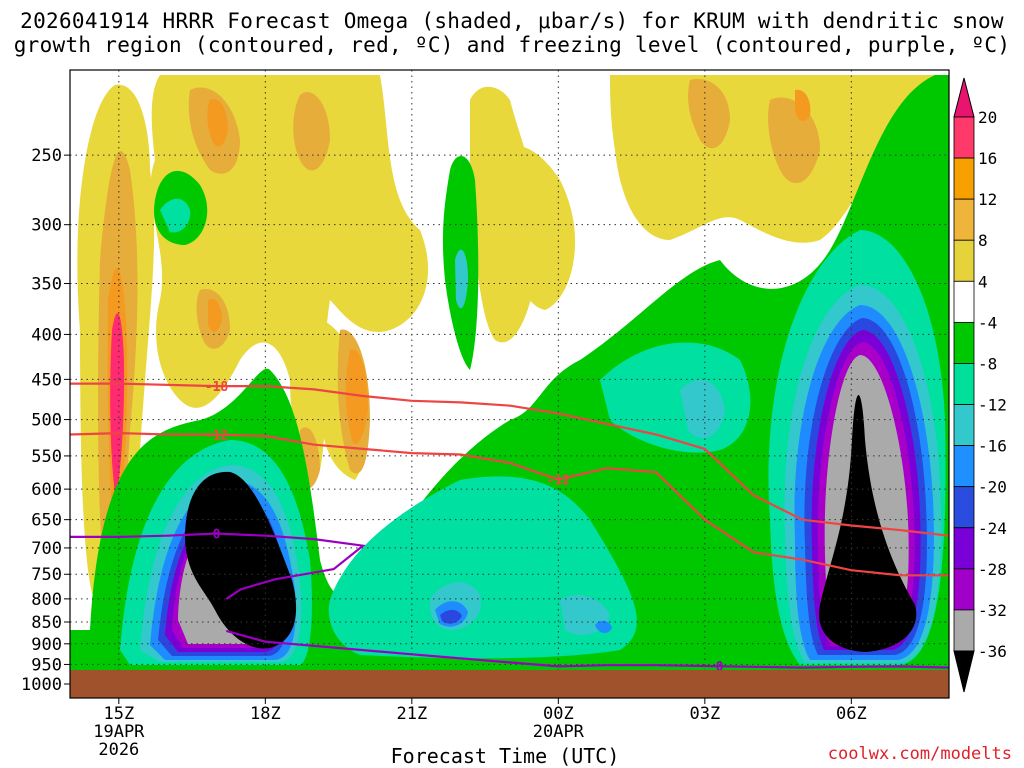 The width and height of the screenshot is (1024, 768). I want to click on colorbar-label: -36, so click(992, 651).